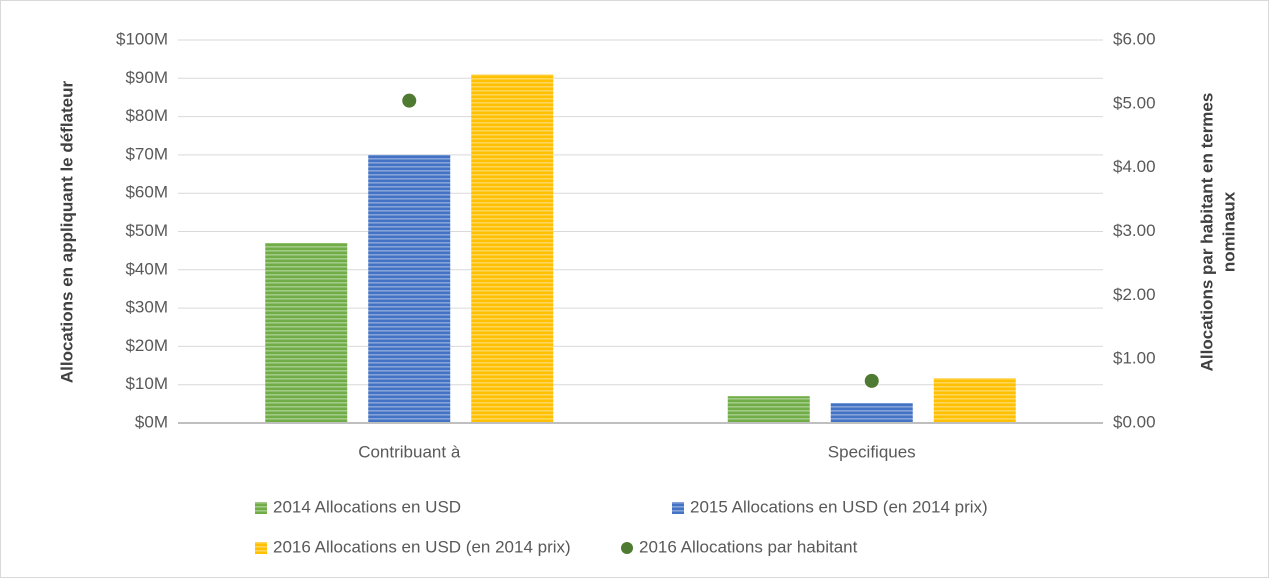  Describe the element at coordinates (146, 307) in the screenshot. I see `y-tick-label: $30M` at that location.